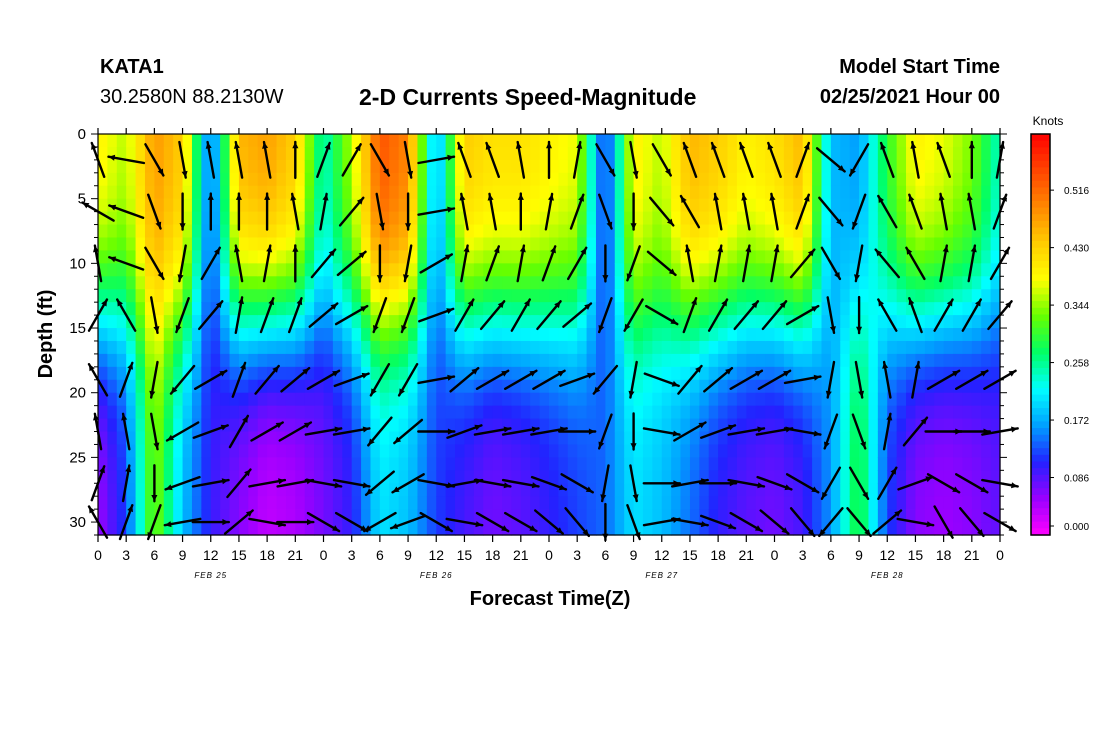 The image size is (1100, 750). Describe the element at coordinates (775, 555) in the screenshot. I see `x-tick-label: 0` at that location.